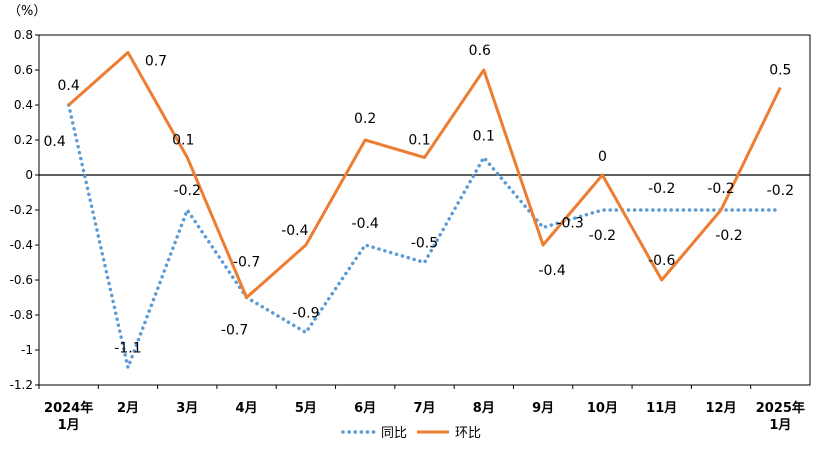 The width and height of the screenshot is (822, 449). I want to click on x-tick-label: 9月, so click(543, 408).